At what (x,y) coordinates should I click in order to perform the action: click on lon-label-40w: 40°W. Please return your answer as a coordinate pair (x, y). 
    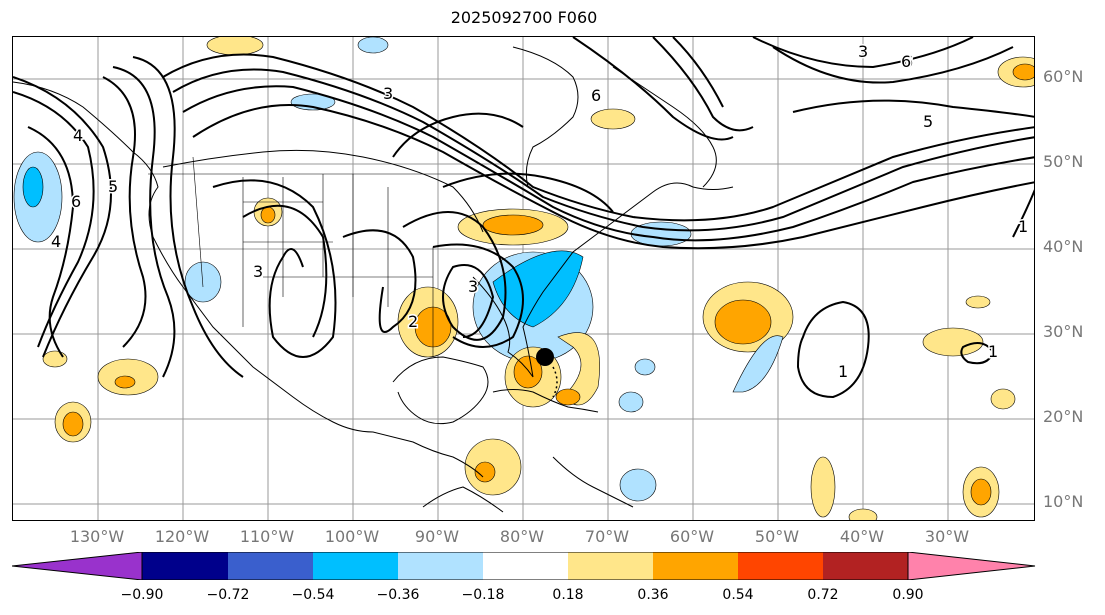
    Looking at the image, I should click on (862, 536).